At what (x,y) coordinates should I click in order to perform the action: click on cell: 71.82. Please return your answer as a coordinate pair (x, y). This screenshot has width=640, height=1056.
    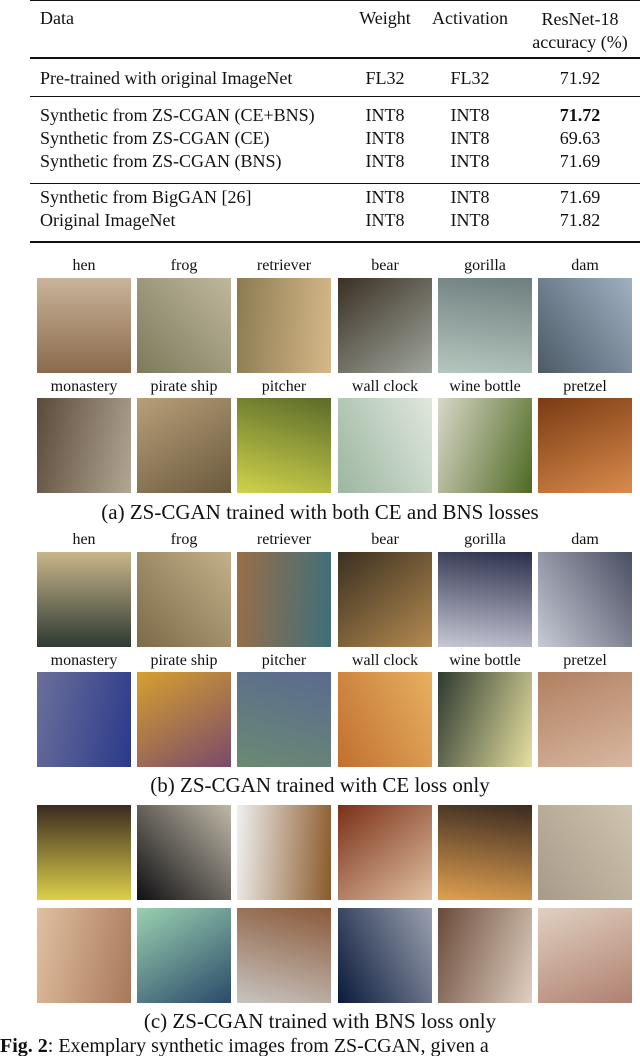
    Looking at the image, I should click on (580, 220).